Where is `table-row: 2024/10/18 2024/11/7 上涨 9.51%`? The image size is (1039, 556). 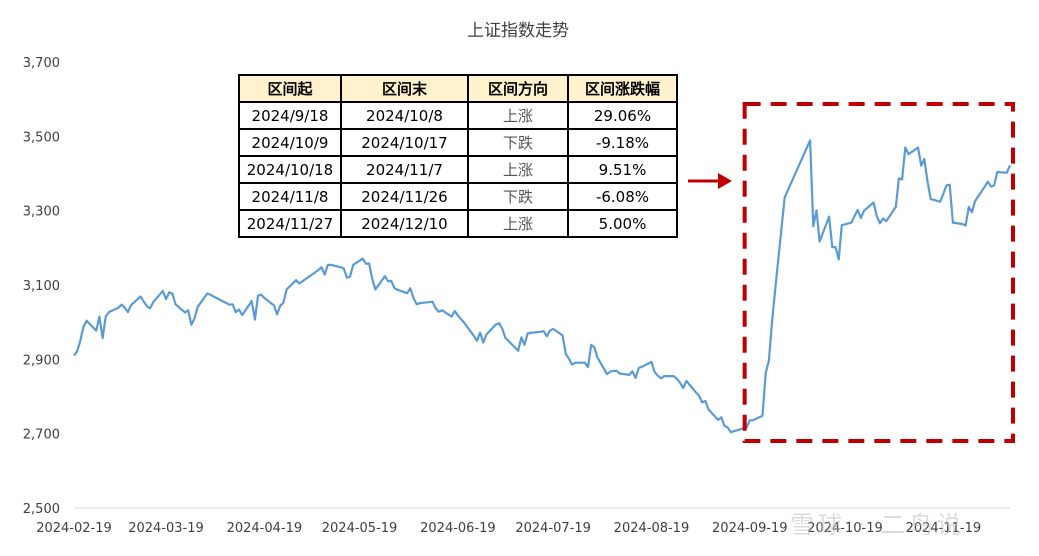 table-row: 2024/10/18 2024/11/7 上涨 9.51% is located at coordinates (458, 169).